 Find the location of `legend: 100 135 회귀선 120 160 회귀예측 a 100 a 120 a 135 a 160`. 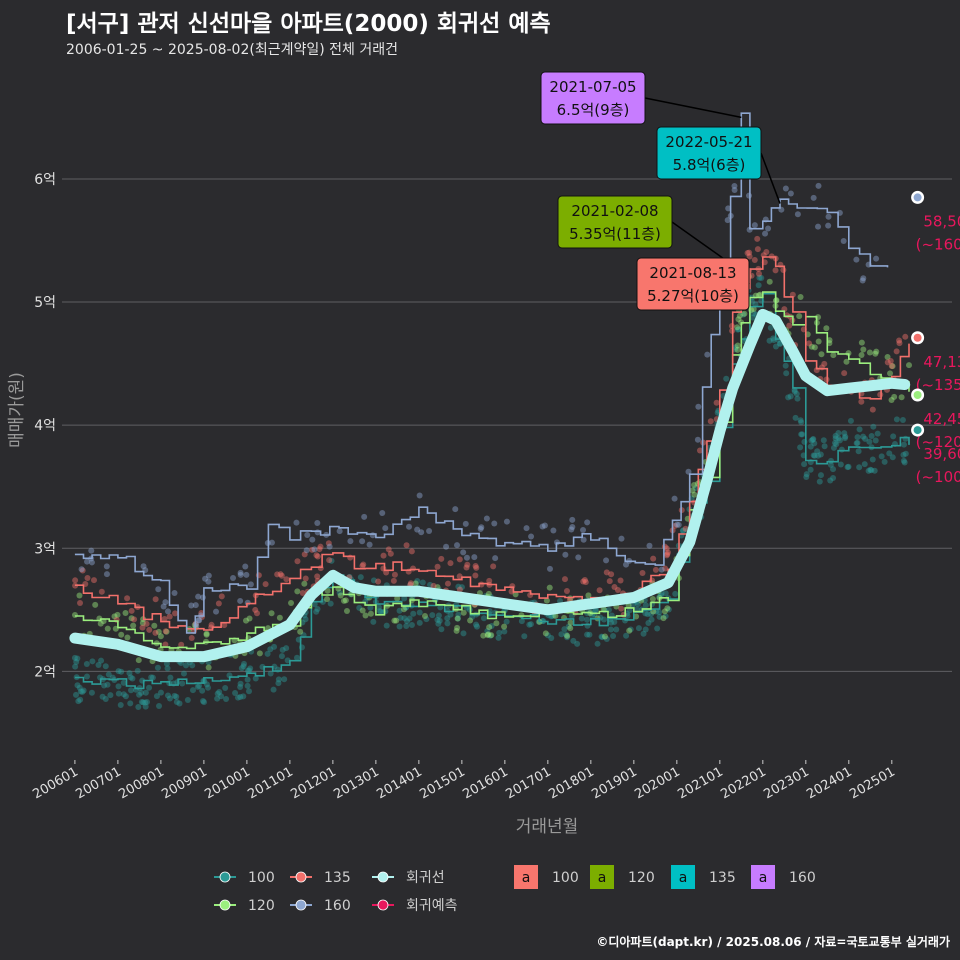

legend: 100 135 회귀선 120 160 회귀예측 a 100 a 120 a 135 a 160 is located at coordinates (515, 889).